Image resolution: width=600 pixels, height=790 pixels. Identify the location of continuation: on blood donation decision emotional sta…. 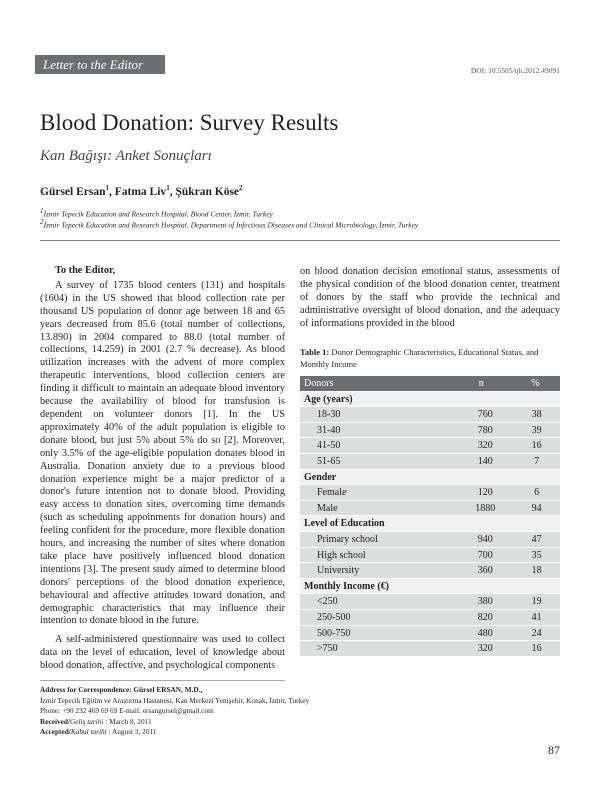
(430, 297).